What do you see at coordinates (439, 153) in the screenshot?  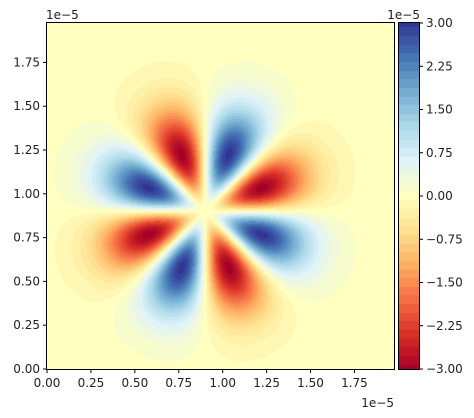 I see `colorbar-tick-label: 0.75` at bounding box center [439, 153].